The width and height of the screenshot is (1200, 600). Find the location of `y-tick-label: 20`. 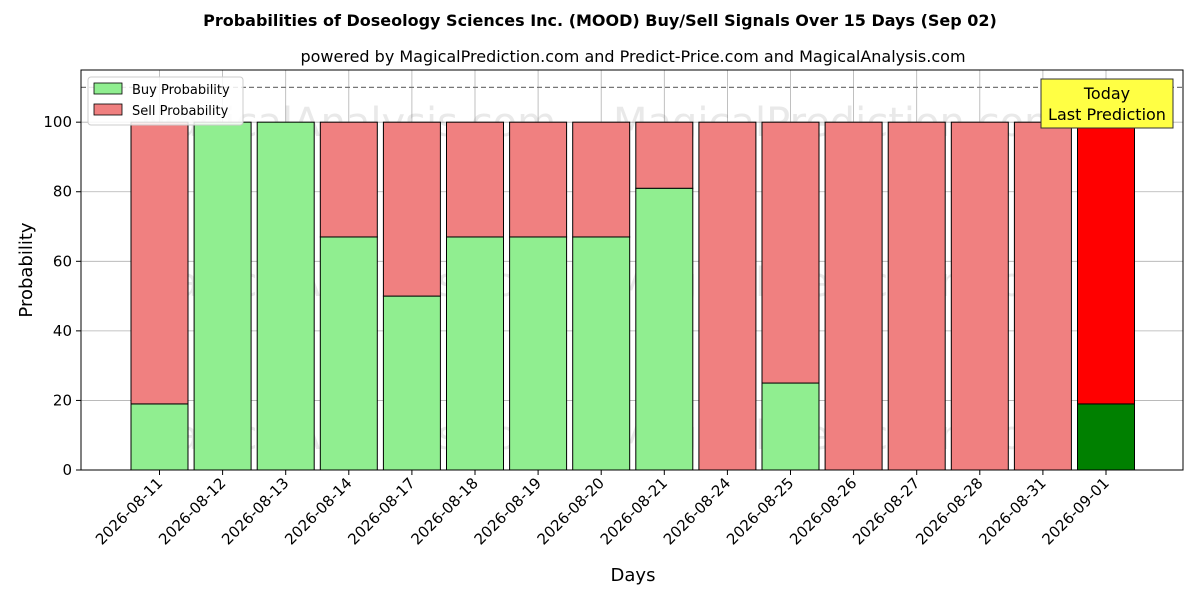

y-tick-label: 20 is located at coordinates (62, 400).